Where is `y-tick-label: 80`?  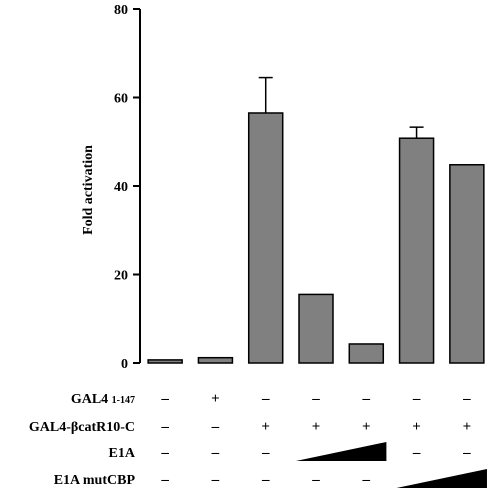
y-tick-label: 80 is located at coordinates (121, 10).